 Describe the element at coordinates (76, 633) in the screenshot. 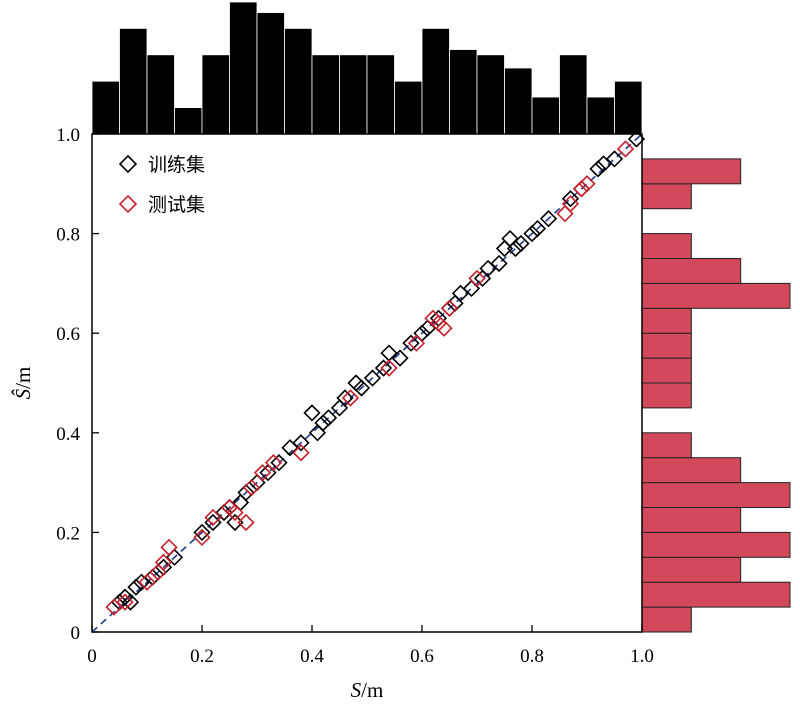

I see `y-tick-label: 0` at that location.